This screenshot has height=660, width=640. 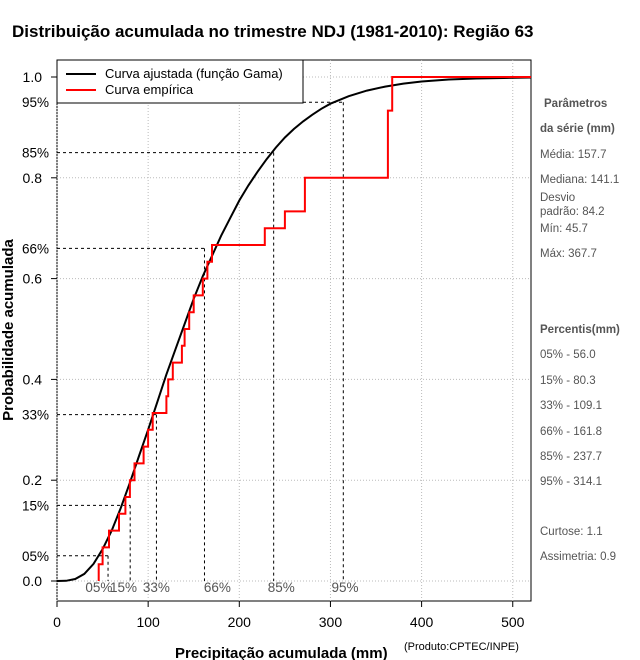 I want to click on x-percent-label: 33%, so click(x=156, y=587).